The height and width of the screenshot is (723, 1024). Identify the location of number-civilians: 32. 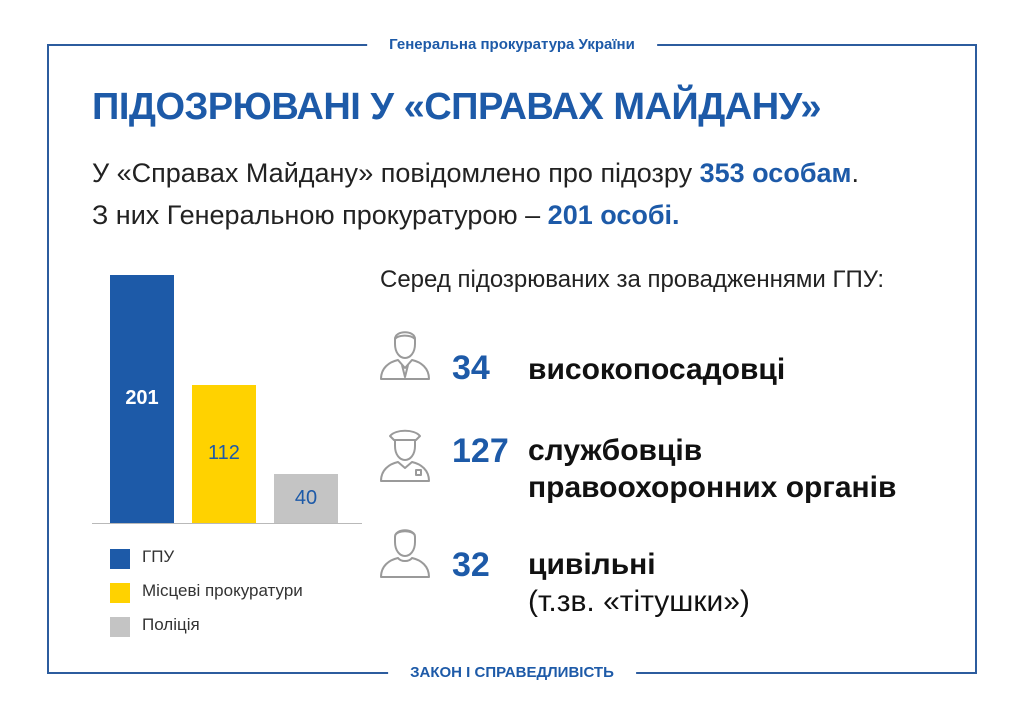
(471, 565).